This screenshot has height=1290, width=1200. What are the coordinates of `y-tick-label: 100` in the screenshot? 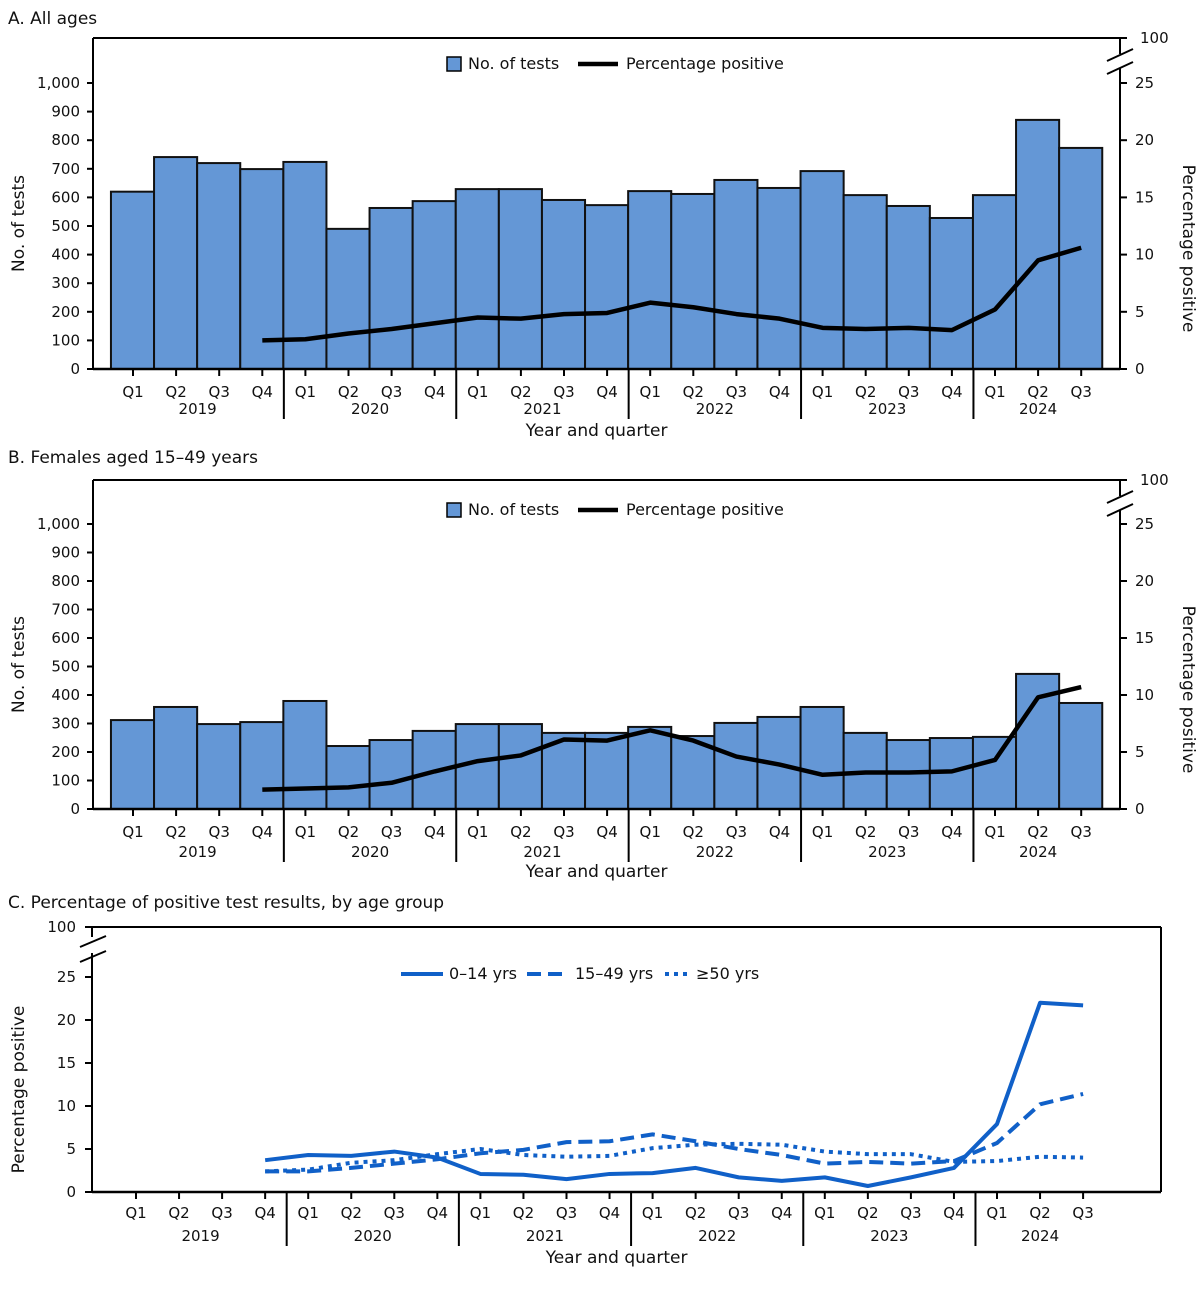 It's located at (61, 927).